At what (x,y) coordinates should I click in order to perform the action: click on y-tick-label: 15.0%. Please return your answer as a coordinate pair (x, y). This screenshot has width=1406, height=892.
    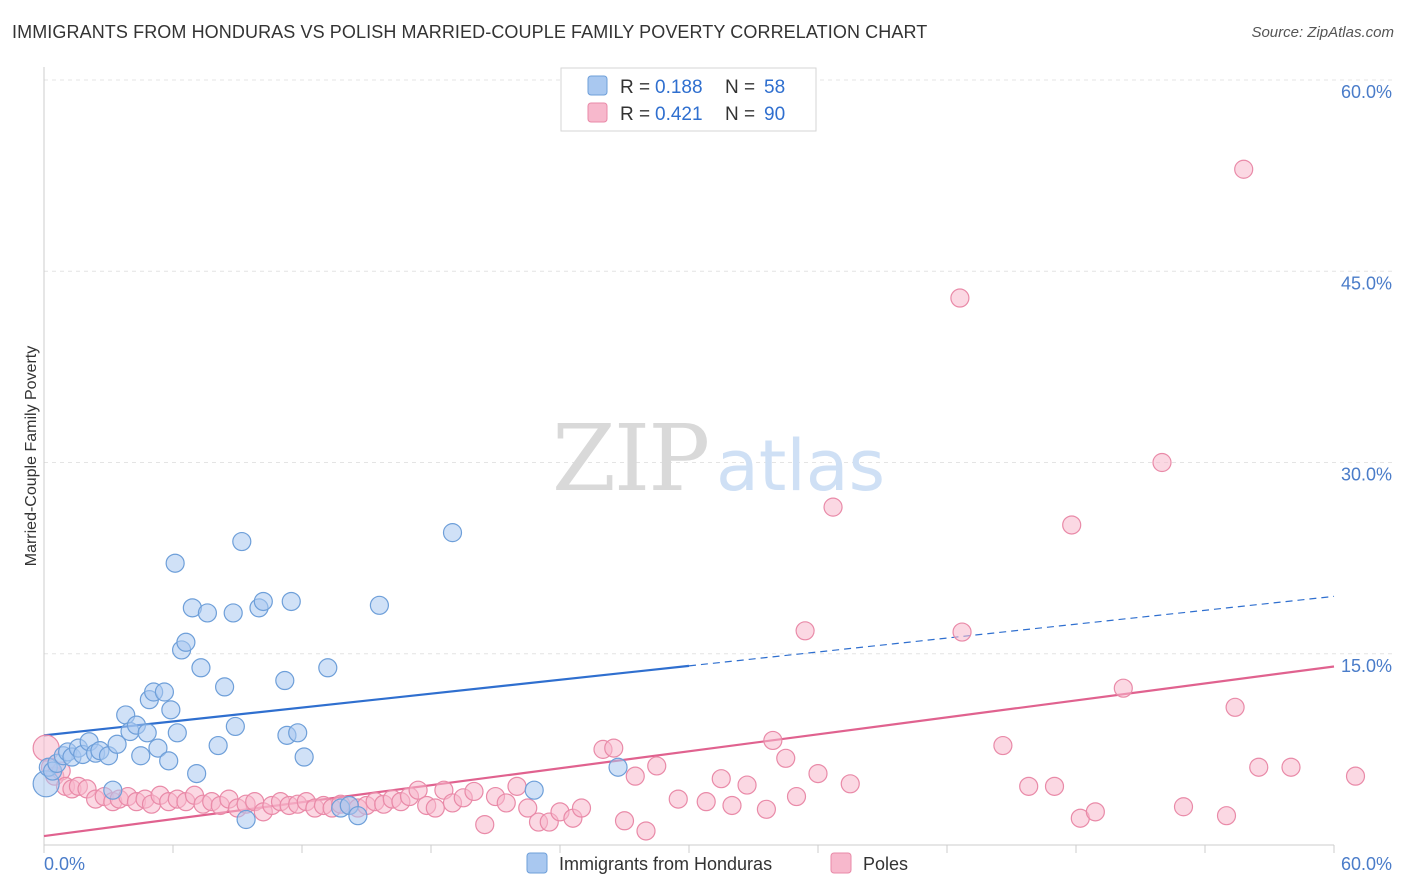
    Looking at the image, I should click on (1366, 666).